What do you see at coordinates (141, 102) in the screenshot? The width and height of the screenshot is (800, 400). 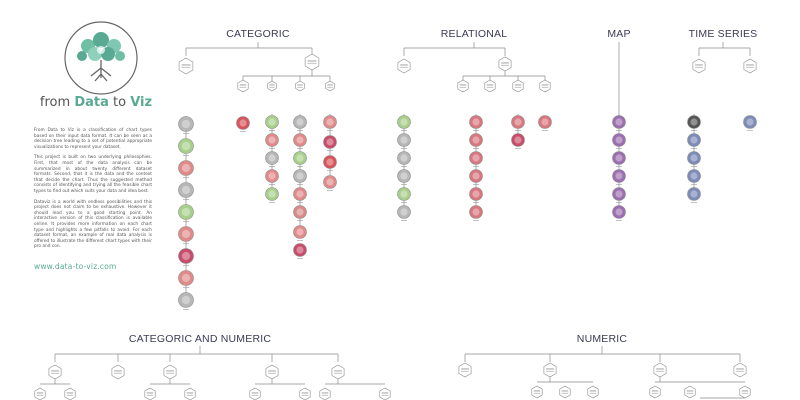 I see `brand-word-viz: Viz` at bounding box center [141, 102].